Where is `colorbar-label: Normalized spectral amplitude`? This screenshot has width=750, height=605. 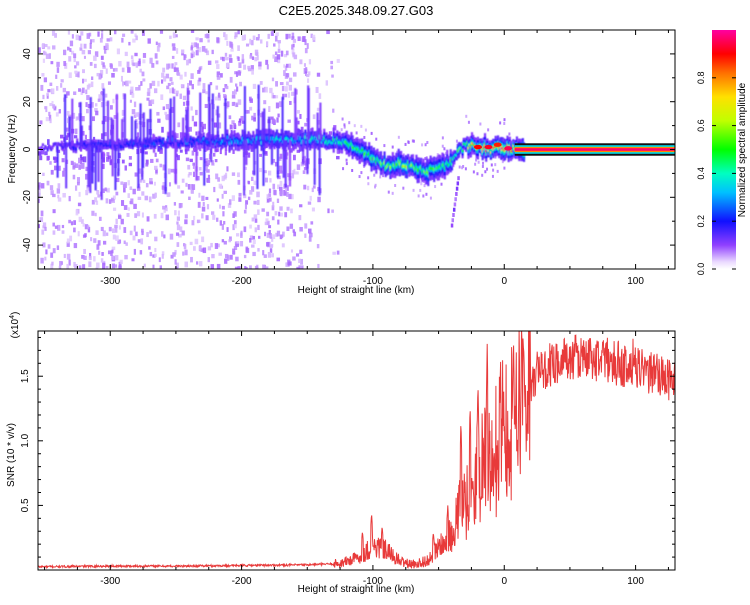 colorbar-label: Normalized spectral amplitude is located at coordinates (742, 149).